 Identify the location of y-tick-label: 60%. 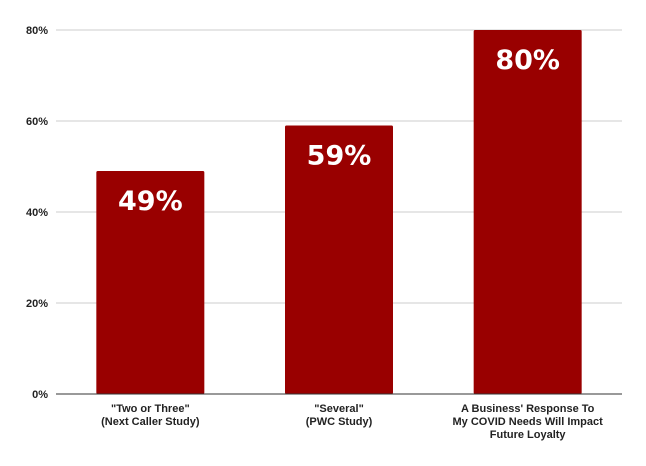
(37, 122).